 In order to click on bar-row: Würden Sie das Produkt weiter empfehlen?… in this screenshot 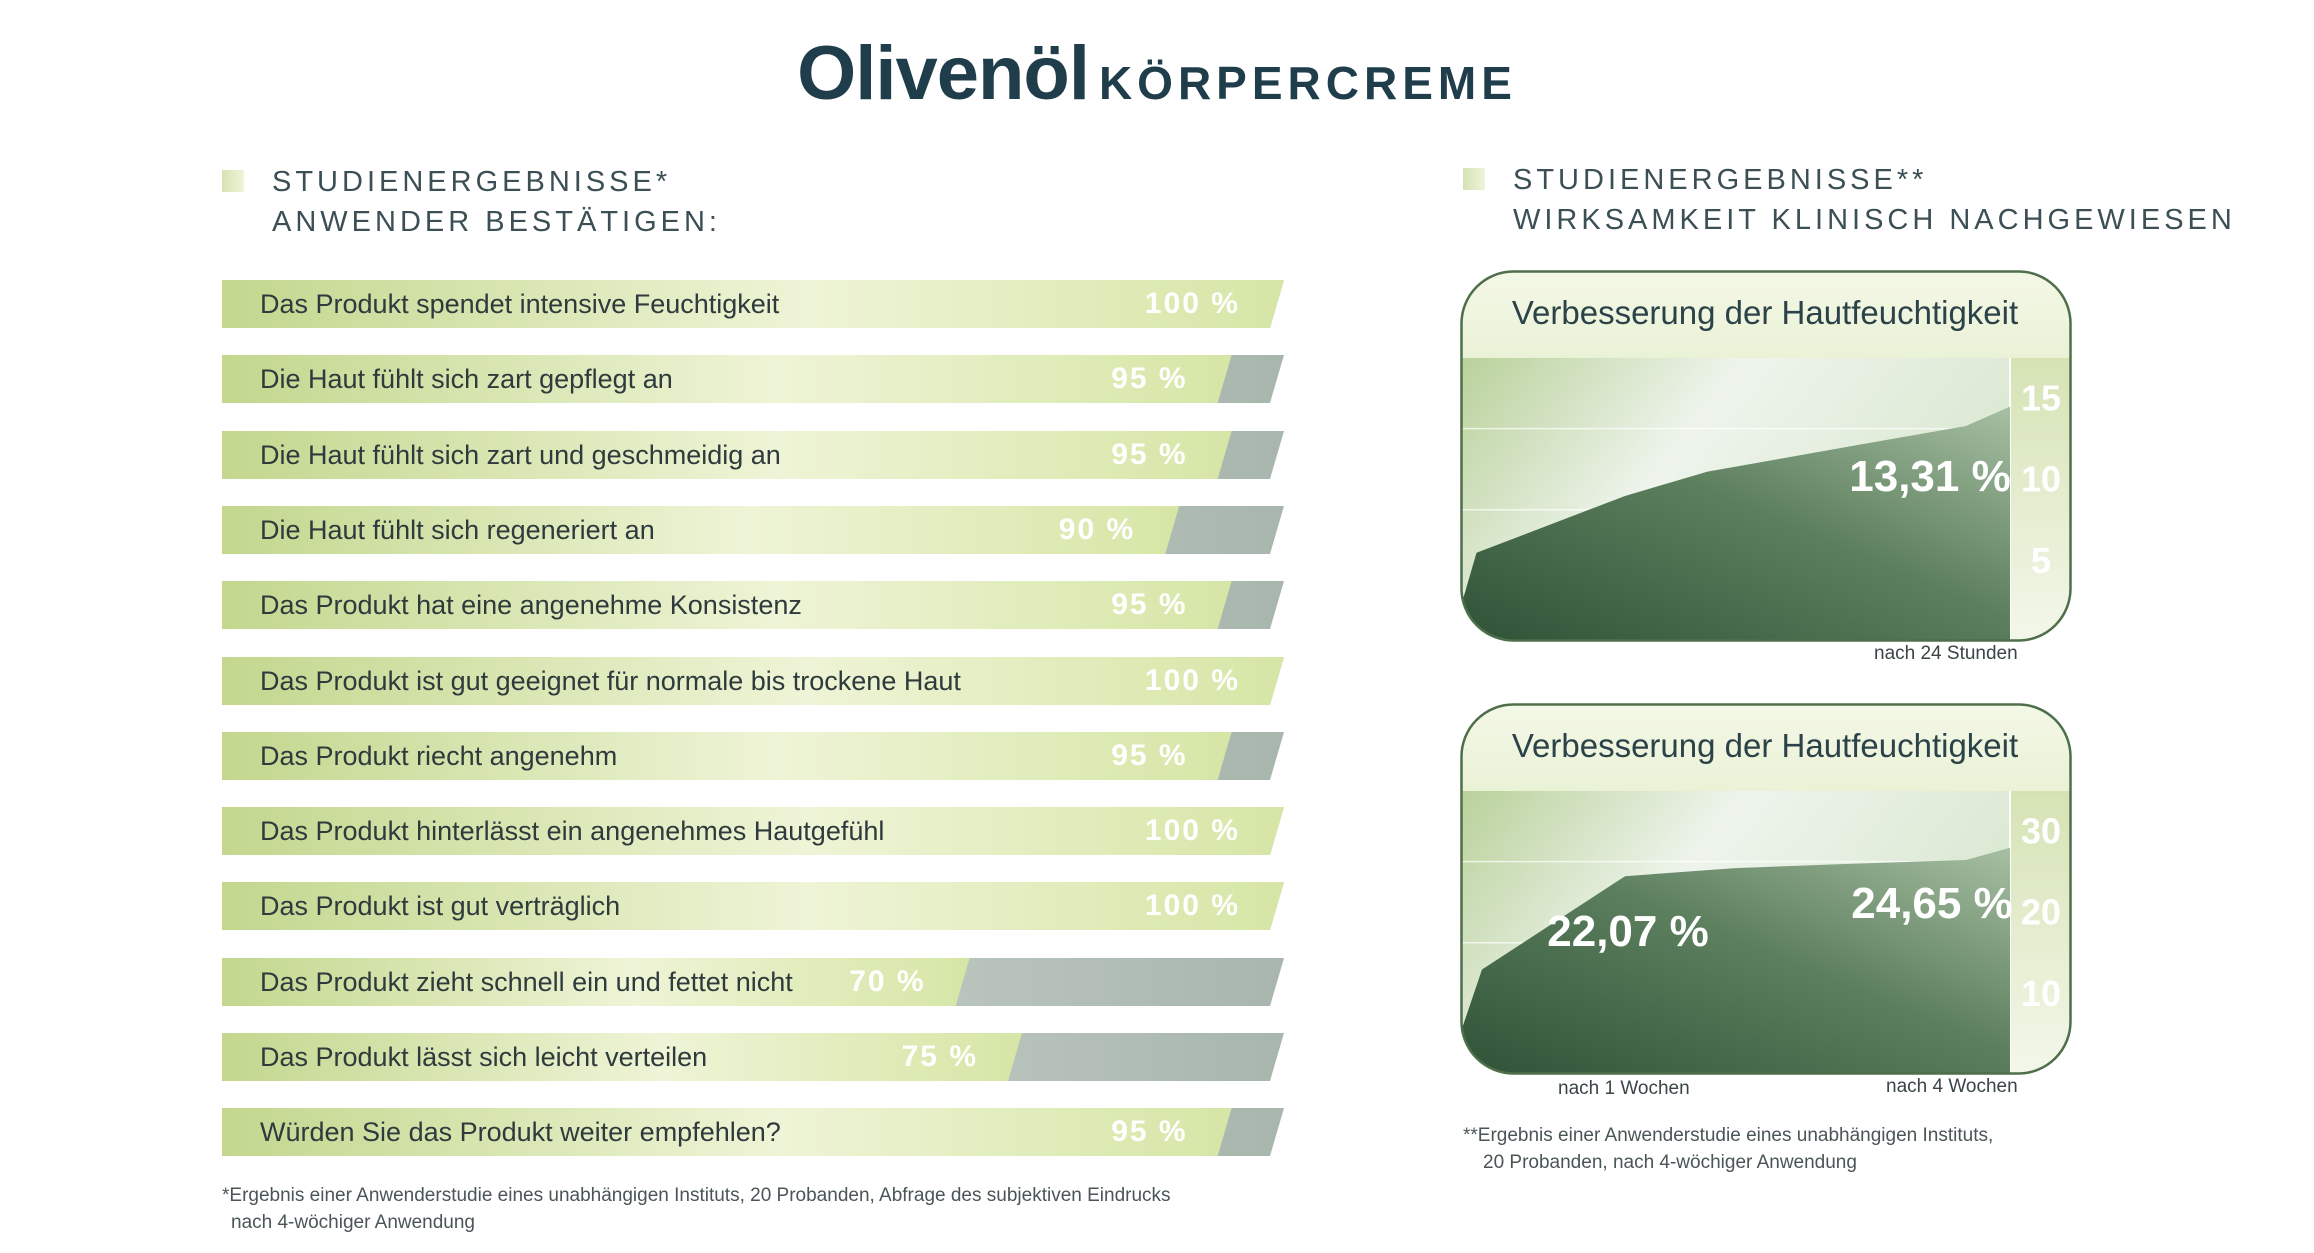, I will do `click(753, 1132)`.